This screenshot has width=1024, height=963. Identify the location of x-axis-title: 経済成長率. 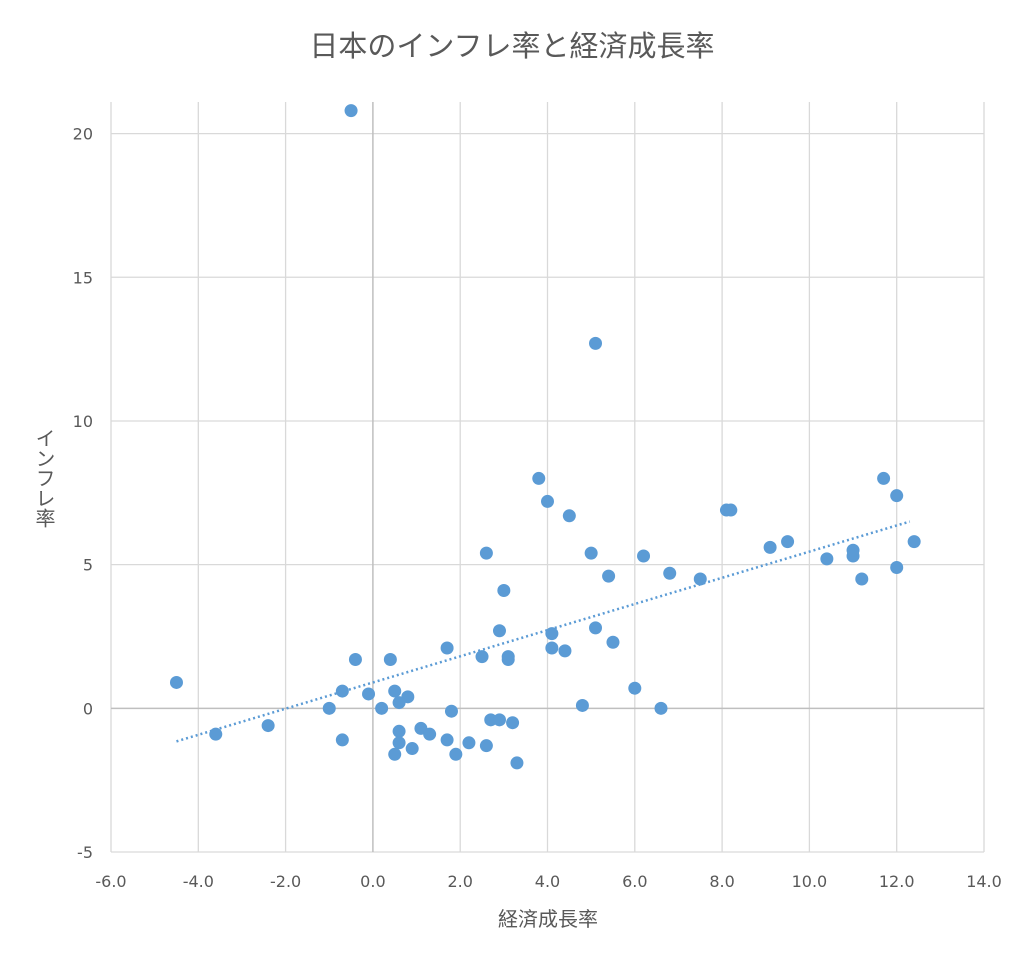
(548, 919).